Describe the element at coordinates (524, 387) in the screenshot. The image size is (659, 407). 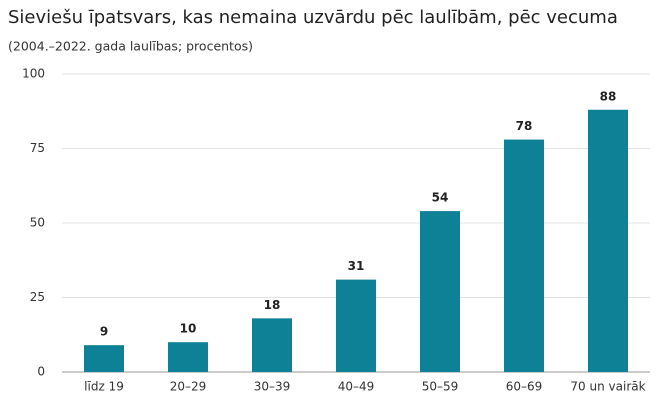
I see `x-tick-label: 60–69` at that location.